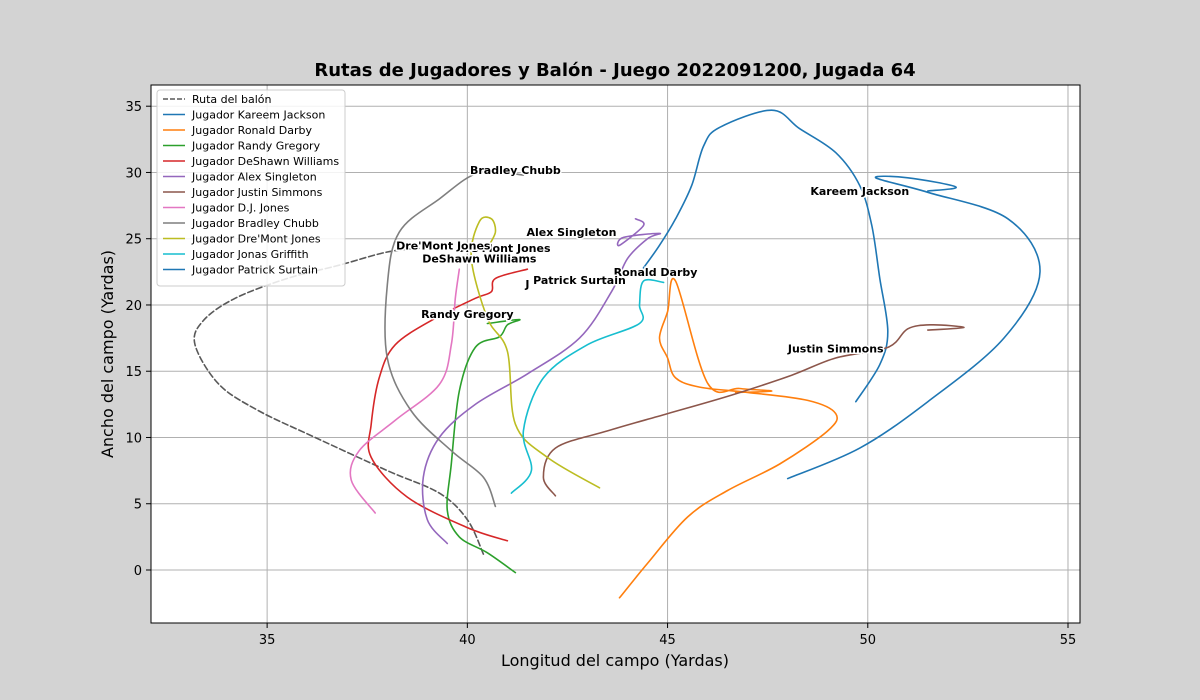 The height and width of the screenshot is (700, 1200). What do you see at coordinates (133, 438) in the screenshot?
I see `y-tick-label: 10` at bounding box center [133, 438].